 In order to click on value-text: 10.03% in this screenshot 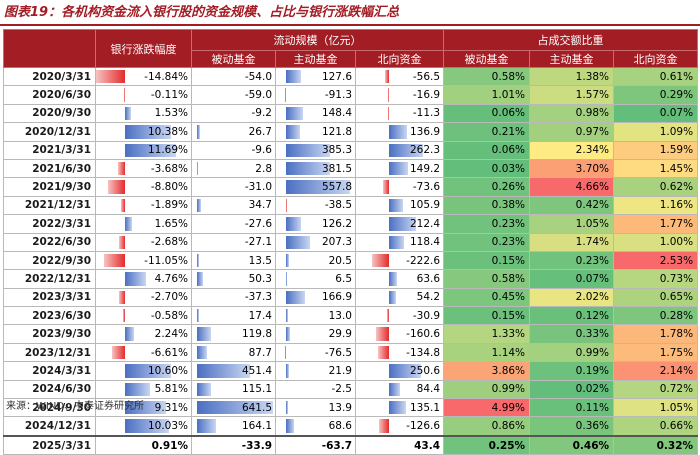, I will do `click(143, 426)`.